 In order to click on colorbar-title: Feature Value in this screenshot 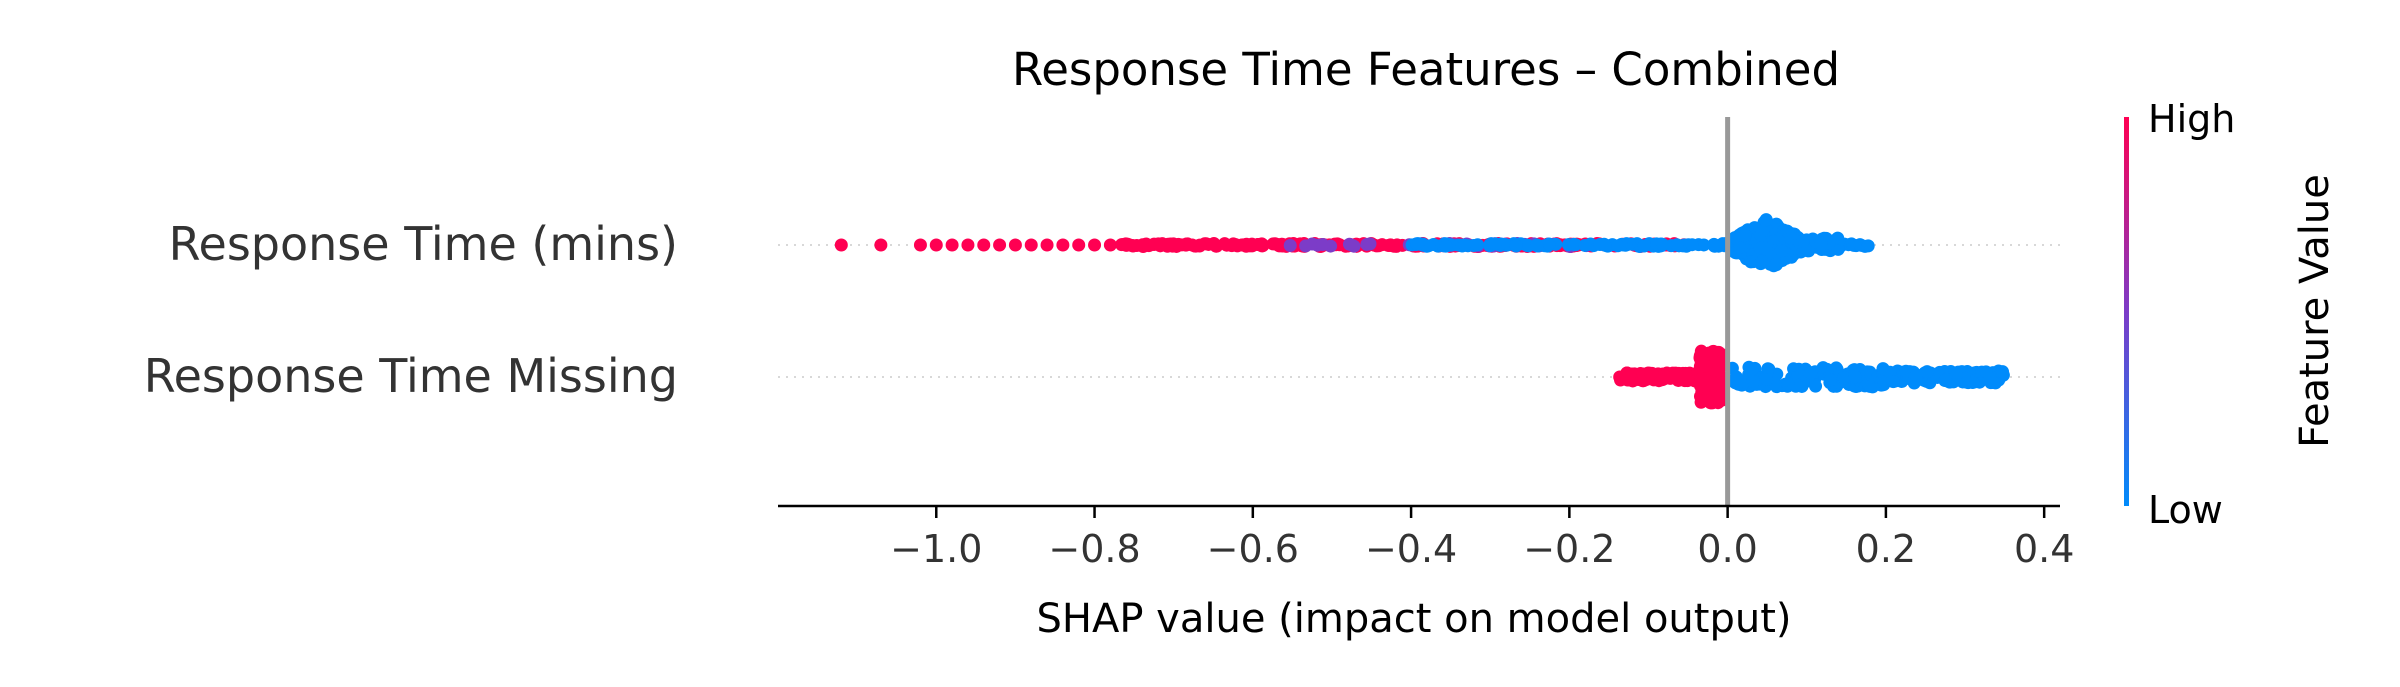, I will do `click(2315, 311)`.